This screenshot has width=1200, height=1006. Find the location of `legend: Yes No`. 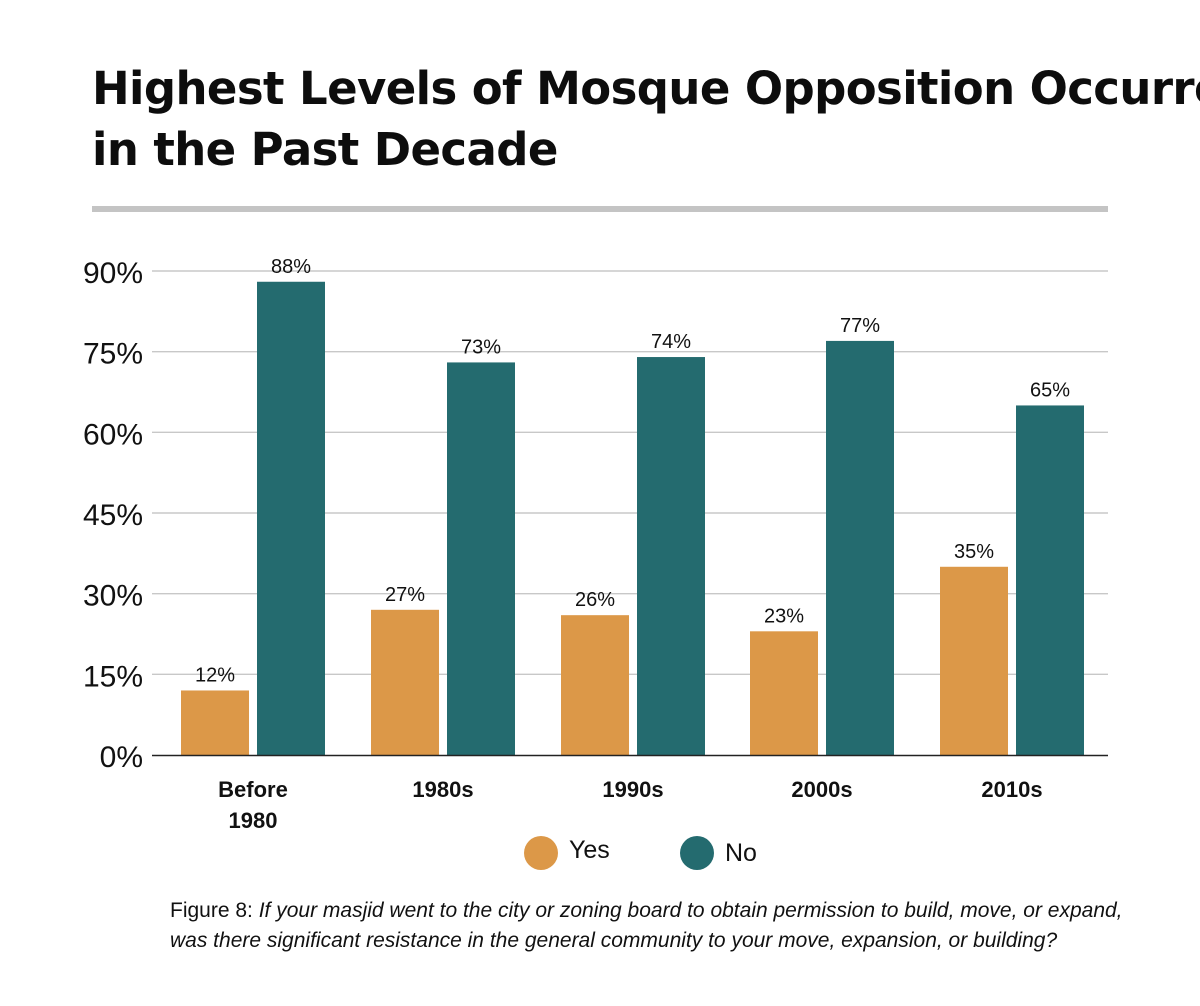

legend: Yes No is located at coordinates (640, 853).